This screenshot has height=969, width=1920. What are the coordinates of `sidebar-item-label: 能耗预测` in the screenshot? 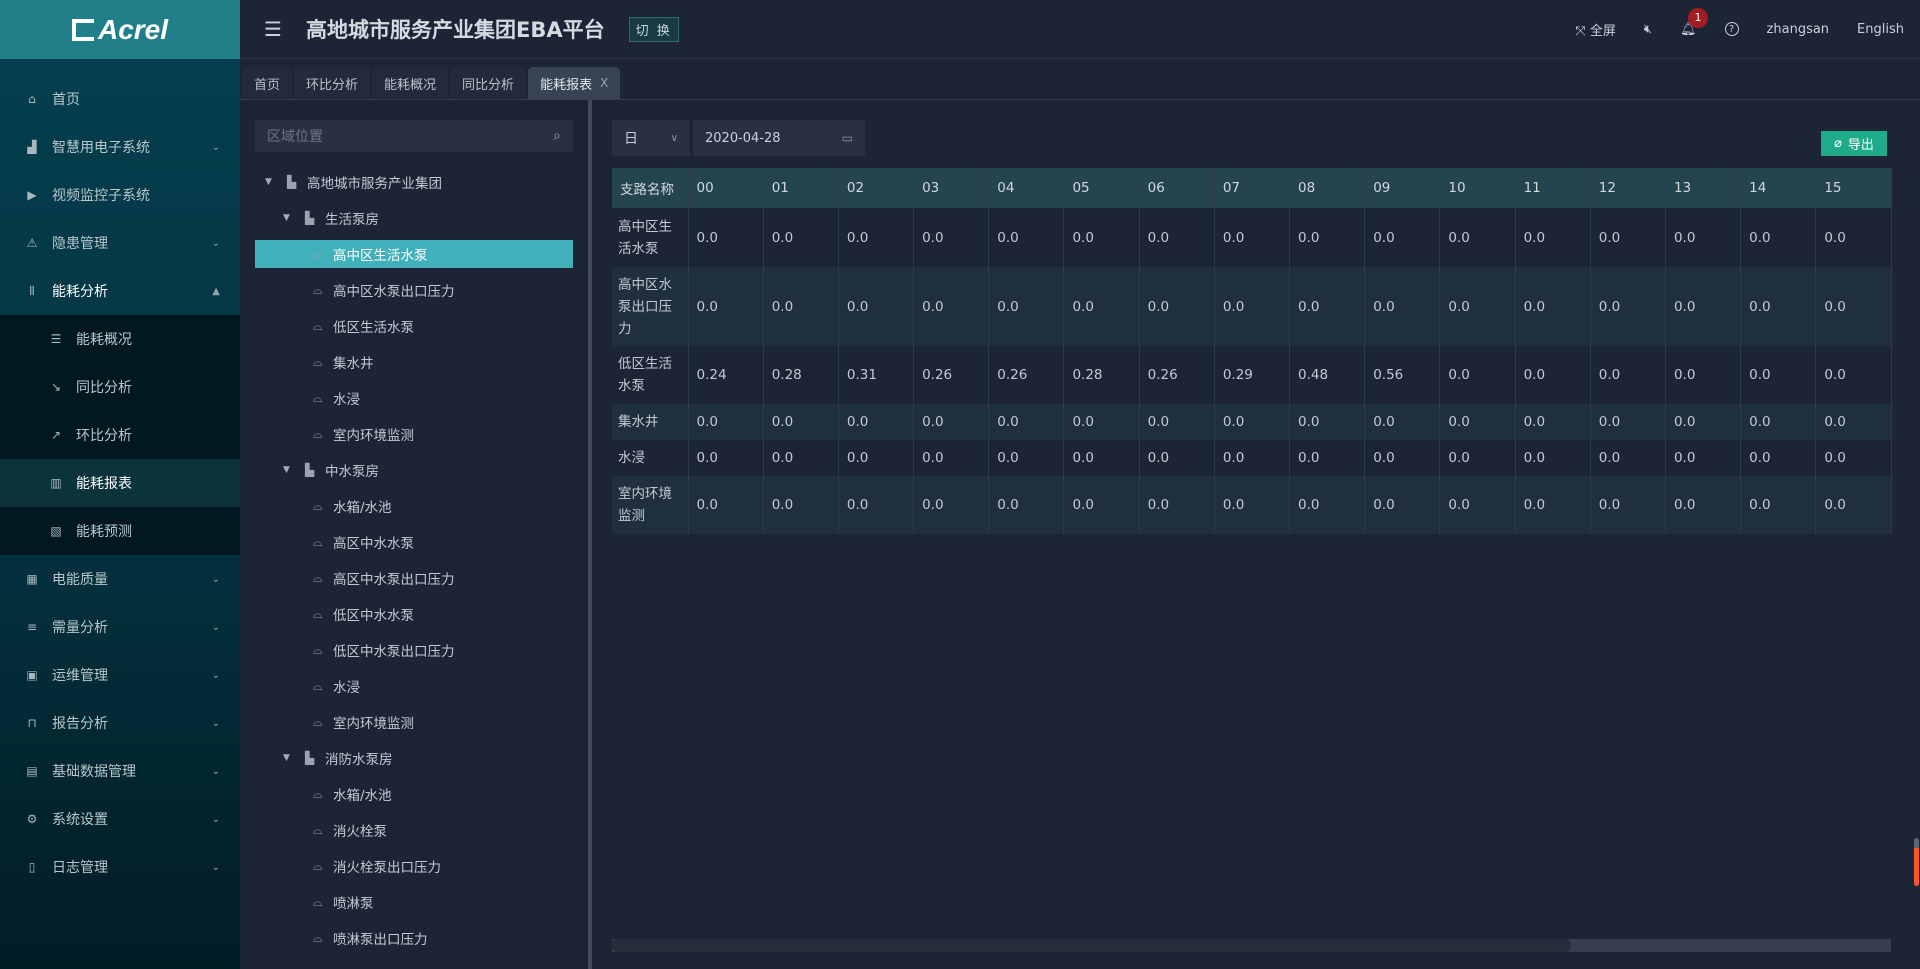 It's located at (104, 532).